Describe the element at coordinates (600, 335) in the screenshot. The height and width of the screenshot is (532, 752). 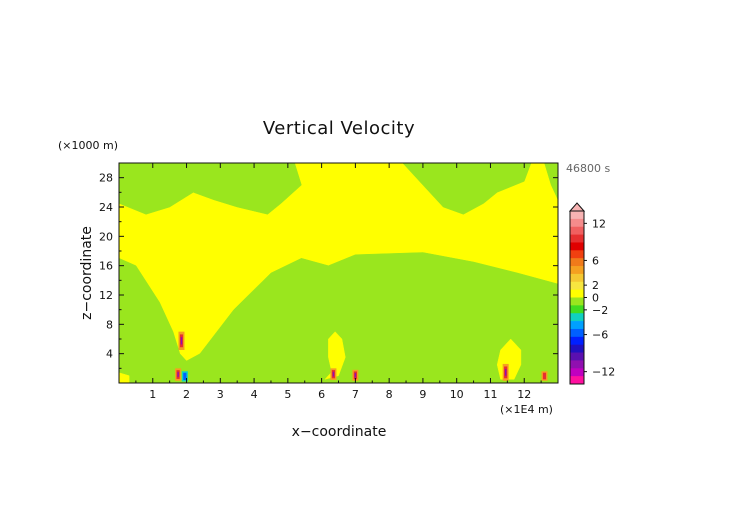
I see `colorbar-tick-label: −6` at that location.